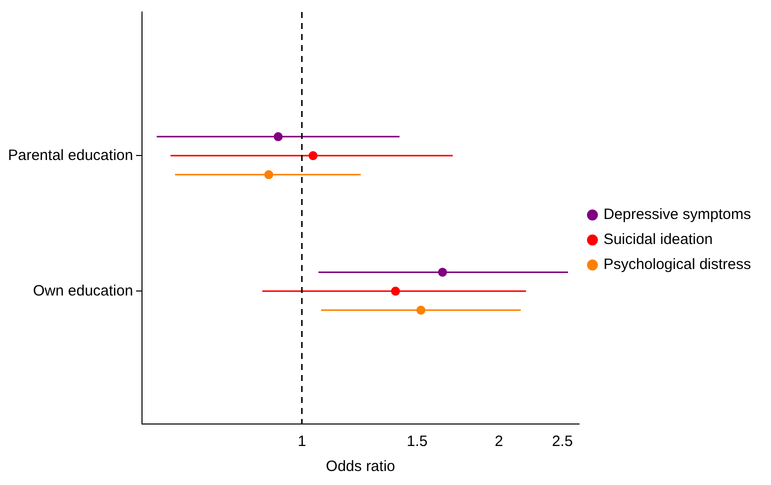 The image size is (771, 485). What do you see at coordinates (677, 265) in the screenshot?
I see `legend-label: Psychological distress` at bounding box center [677, 265].